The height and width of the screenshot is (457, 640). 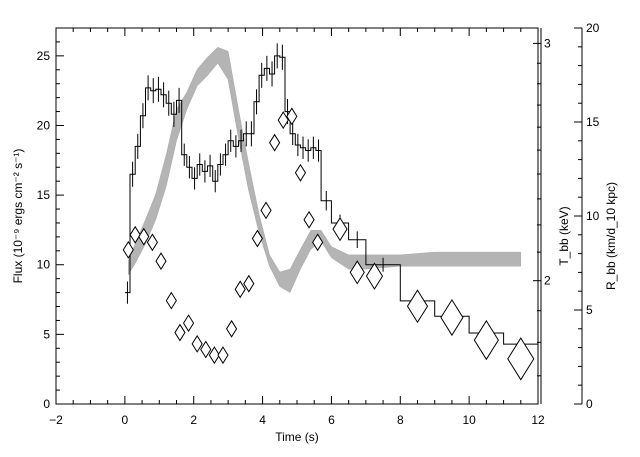 What do you see at coordinates (18, 216) in the screenshot?
I see `y-axis-label-flux: Flux (10⁻⁹ ergs cm⁻² s⁻¹)` at bounding box center [18, 216].